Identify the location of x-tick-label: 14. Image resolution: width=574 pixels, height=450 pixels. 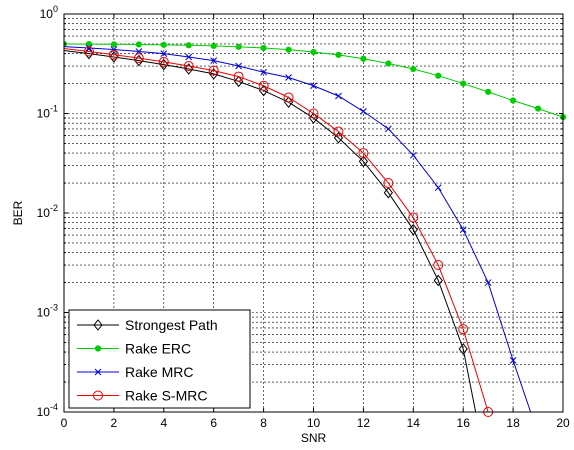
(414, 423).